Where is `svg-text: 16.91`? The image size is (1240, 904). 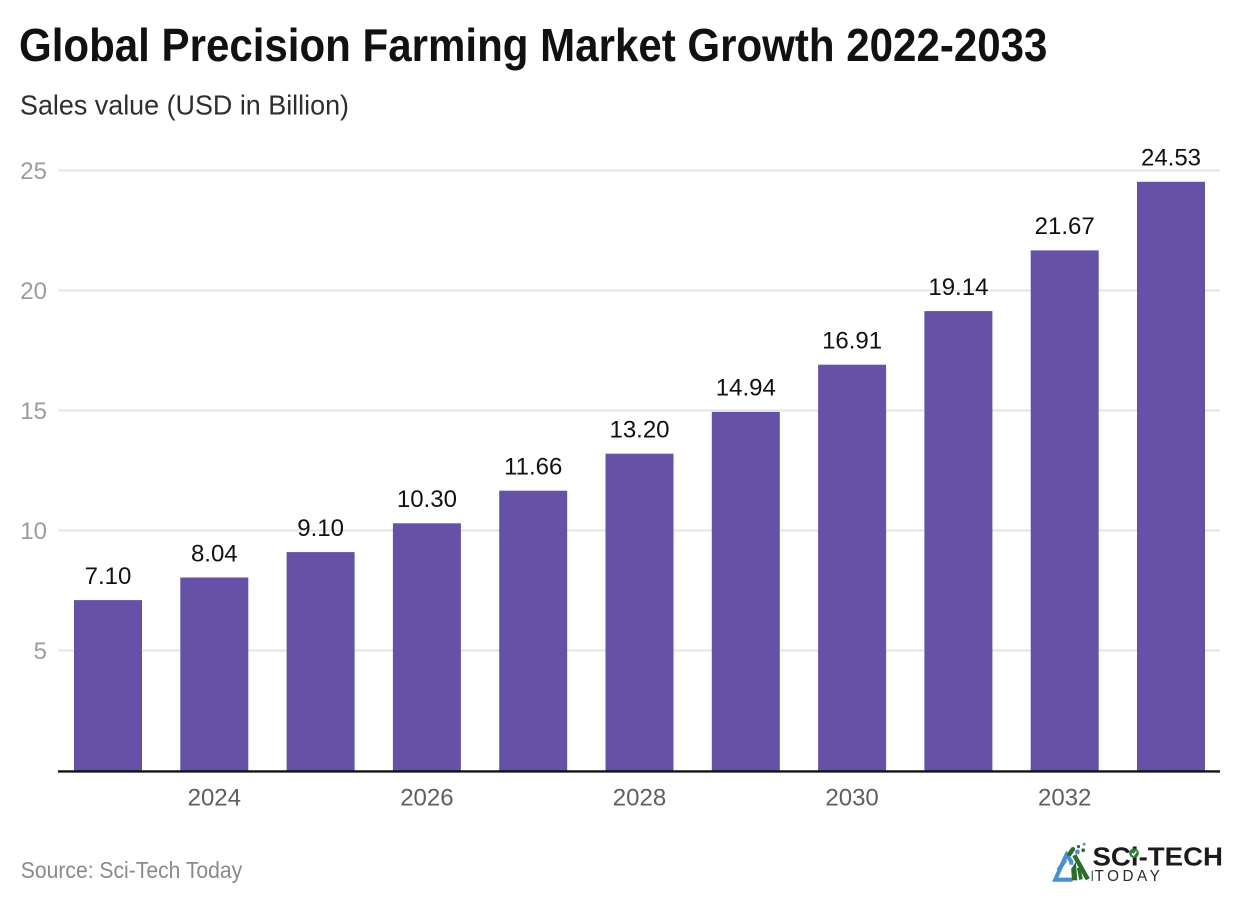 svg-text: 16.91 is located at coordinates (852, 341).